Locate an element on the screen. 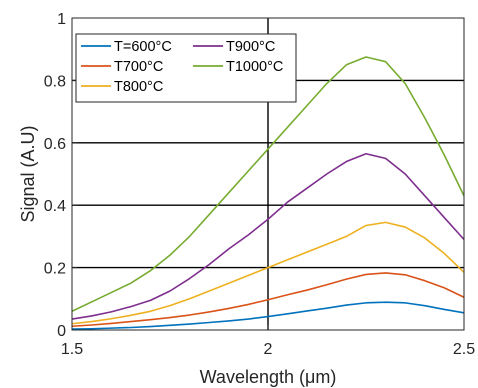  y-tick-label-4: 0.8 is located at coordinates (55, 81).